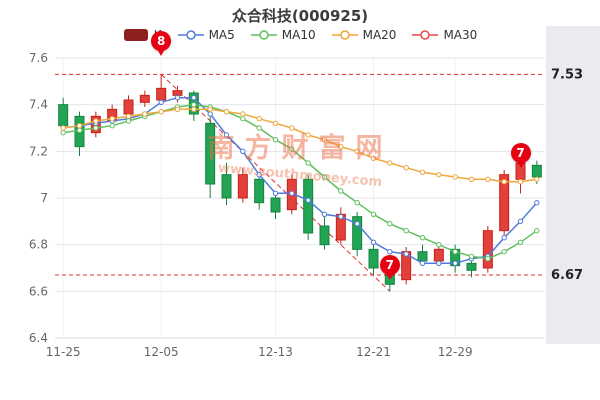 The height and width of the screenshot is (400, 600). I want to click on x-axis-label: 12-29, so click(455, 352).